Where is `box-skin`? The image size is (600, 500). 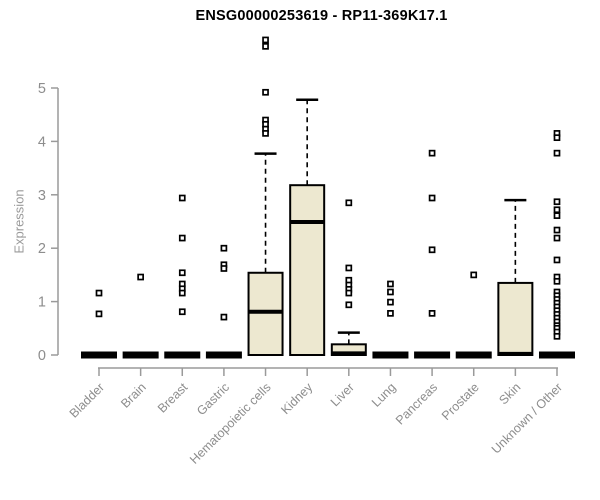
box-skin is located at coordinates (515, 318).